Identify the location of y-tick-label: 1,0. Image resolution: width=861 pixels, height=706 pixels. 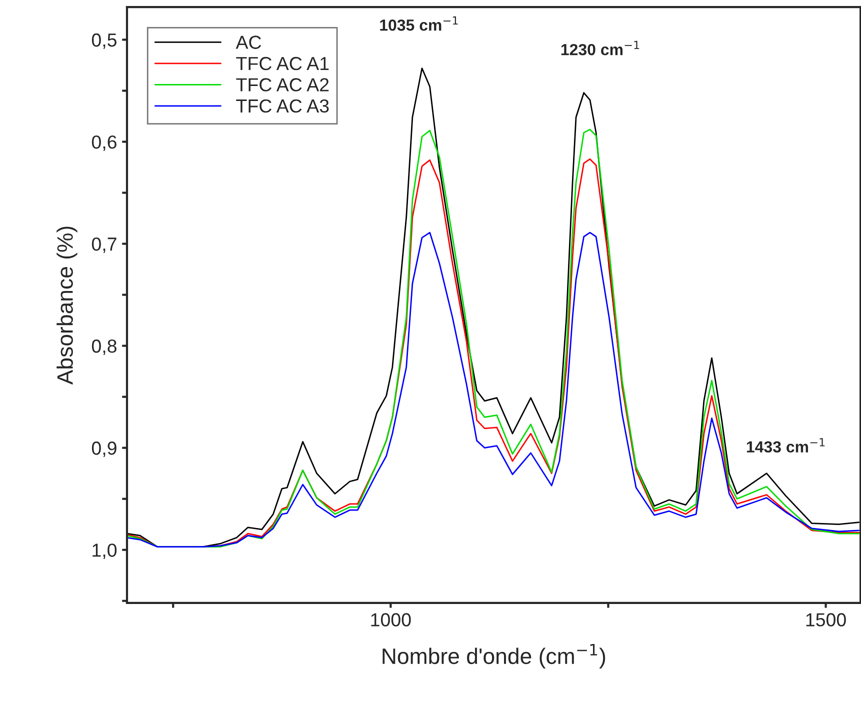
(104, 552).